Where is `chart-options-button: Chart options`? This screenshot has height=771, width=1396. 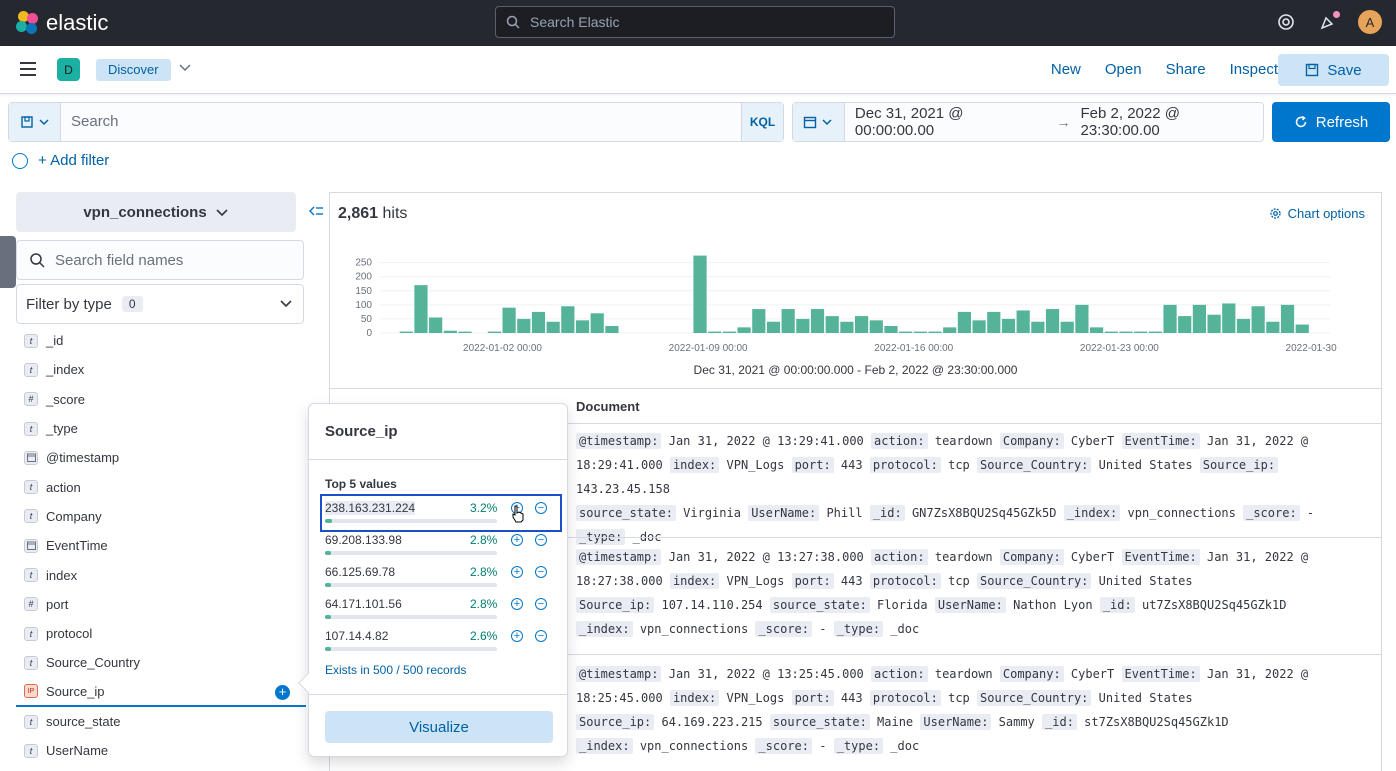 chart-options-button: Chart options is located at coordinates (1317, 213).